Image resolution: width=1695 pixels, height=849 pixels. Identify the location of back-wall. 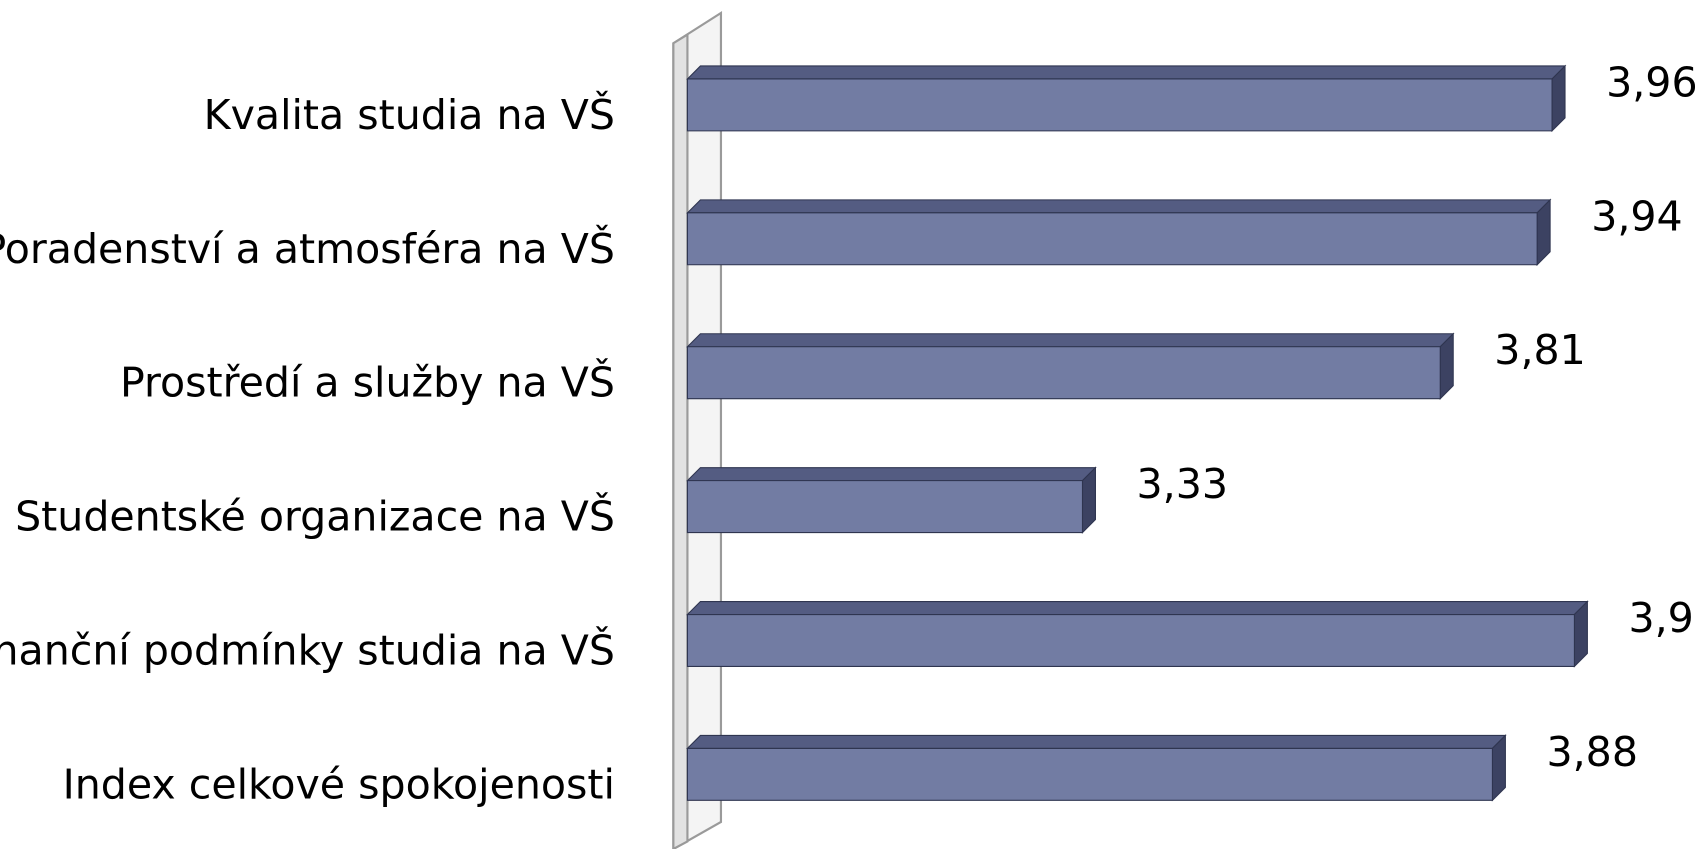
(697, 430).